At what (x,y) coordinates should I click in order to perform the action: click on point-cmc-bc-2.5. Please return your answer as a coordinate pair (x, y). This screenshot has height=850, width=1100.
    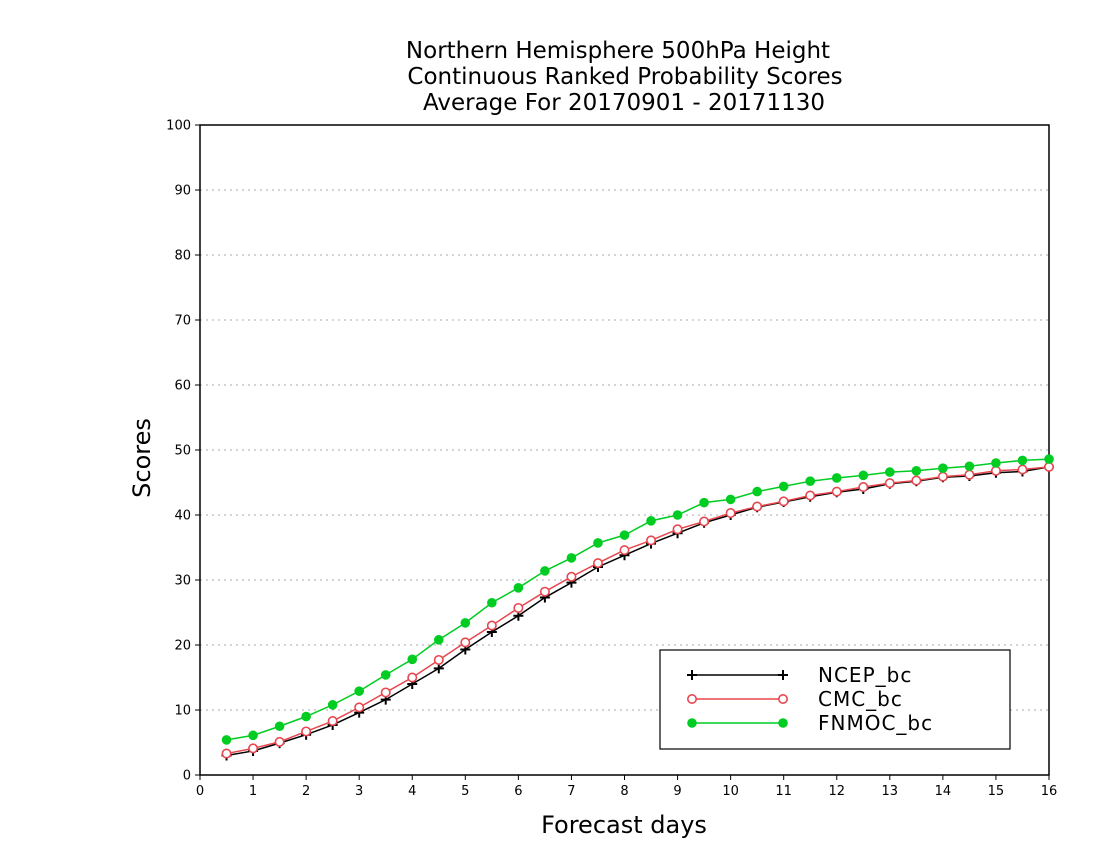
    Looking at the image, I should click on (332, 721).